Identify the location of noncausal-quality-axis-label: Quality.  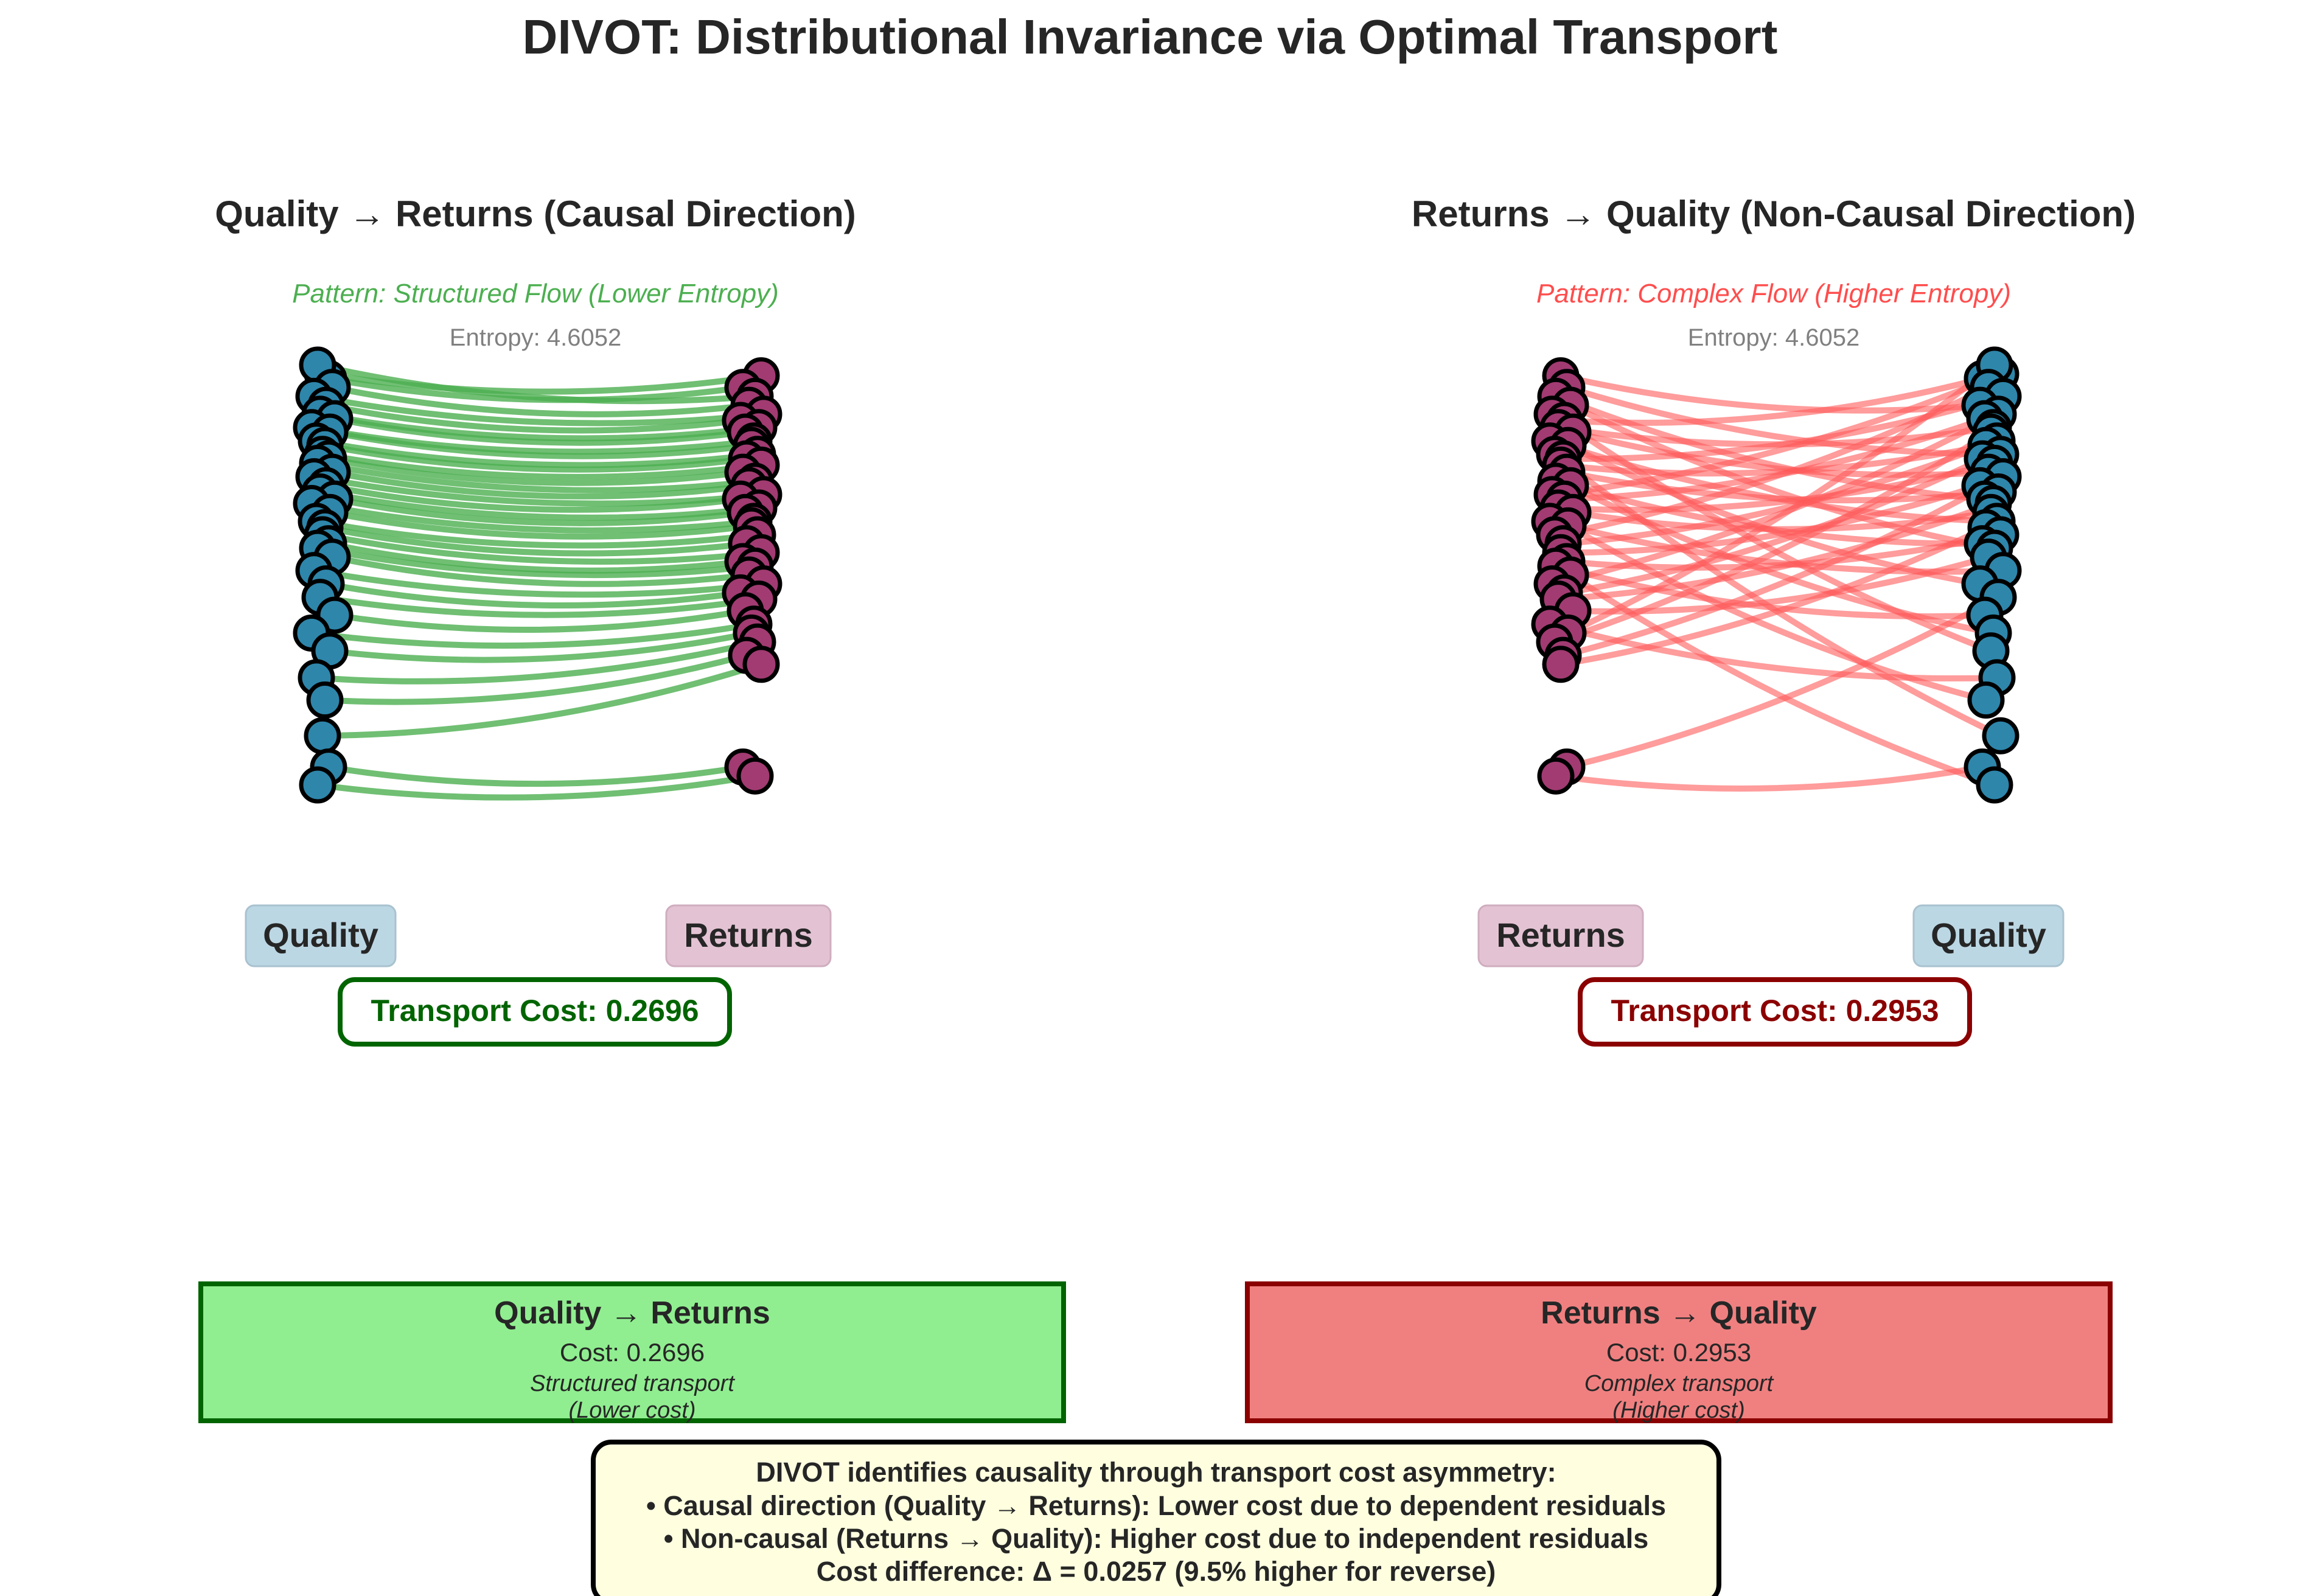
(1988, 935).